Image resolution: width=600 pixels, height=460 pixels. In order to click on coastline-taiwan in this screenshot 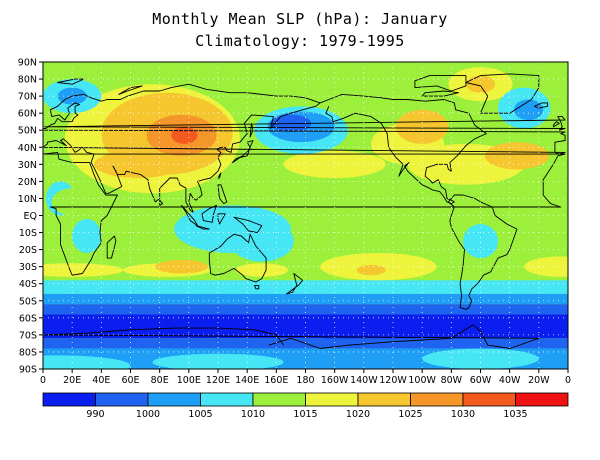, I will do `click(219, 175)`.